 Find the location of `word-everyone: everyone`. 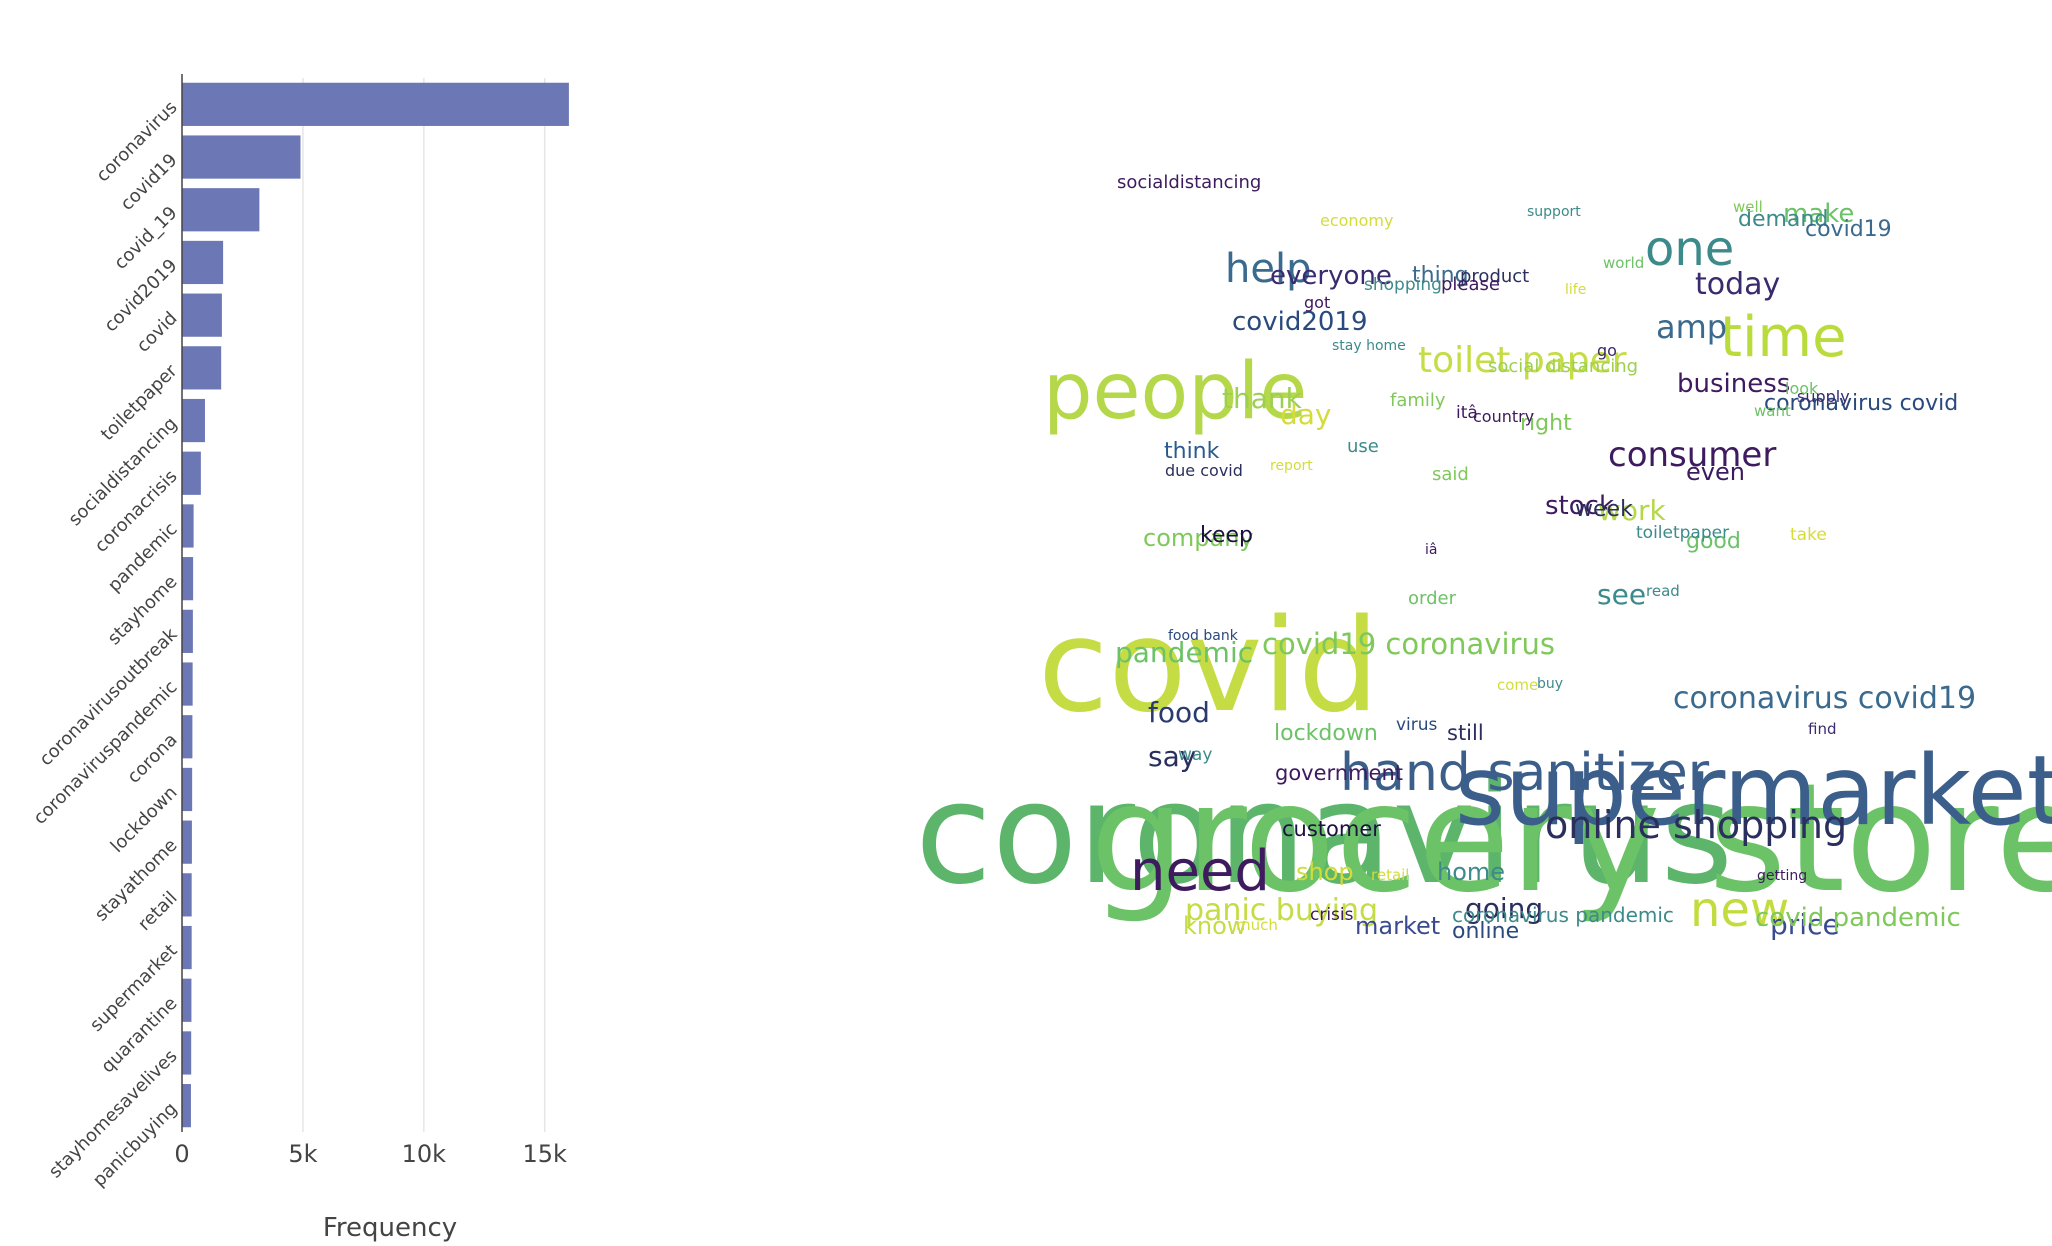

word-everyone: everyone is located at coordinates (1331, 276).